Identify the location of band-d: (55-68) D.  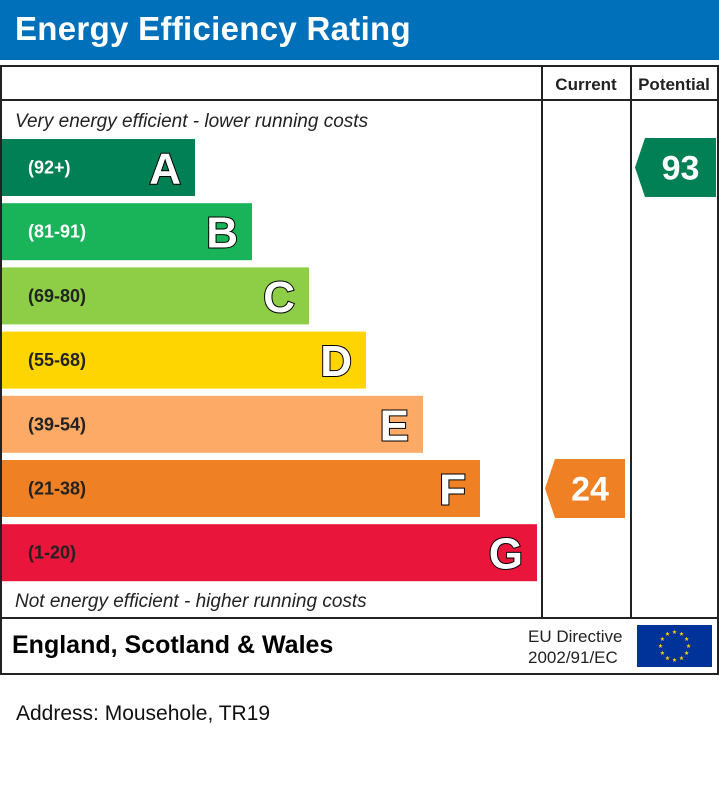
(184, 360).